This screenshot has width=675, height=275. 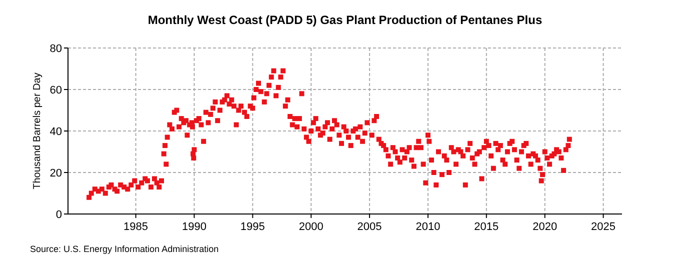 What do you see at coordinates (311, 227) in the screenshot?
I see `x-tick-label: 2000` at bounding box center [311, 227].